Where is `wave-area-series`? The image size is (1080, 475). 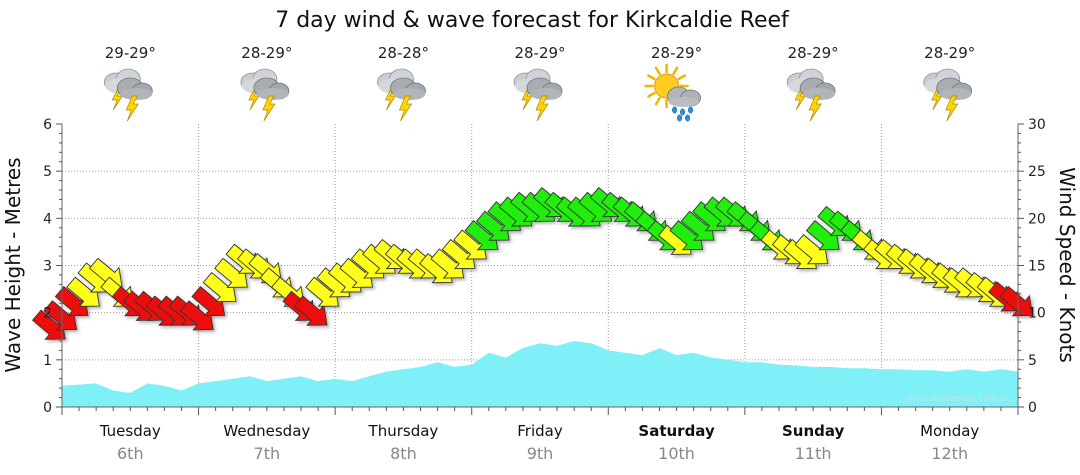
wave-area-series is located at coordinates (540, 374).